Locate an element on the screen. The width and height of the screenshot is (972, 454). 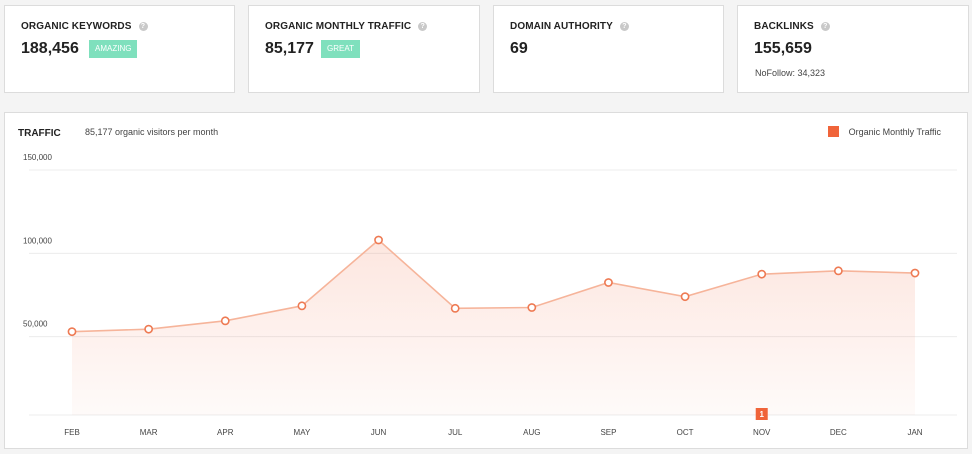
y-tick-label: 150,000 is located at coordinates (37, 157).